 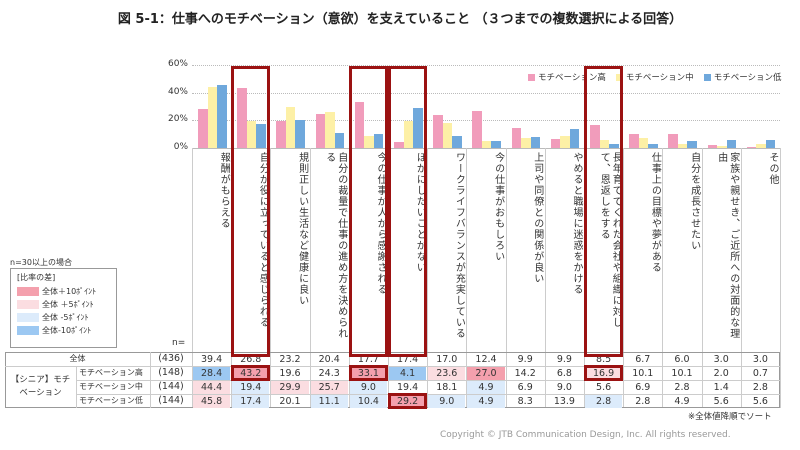 I want to click on category-label: その他, so click(x=772, y=168).